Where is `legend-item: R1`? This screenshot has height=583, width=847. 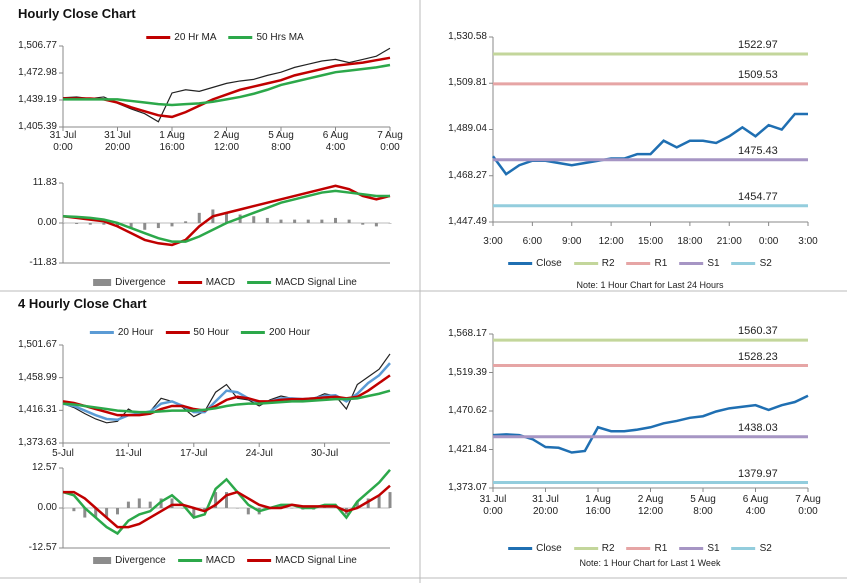
legend-item: R1 is located at coordinates (646, 263).